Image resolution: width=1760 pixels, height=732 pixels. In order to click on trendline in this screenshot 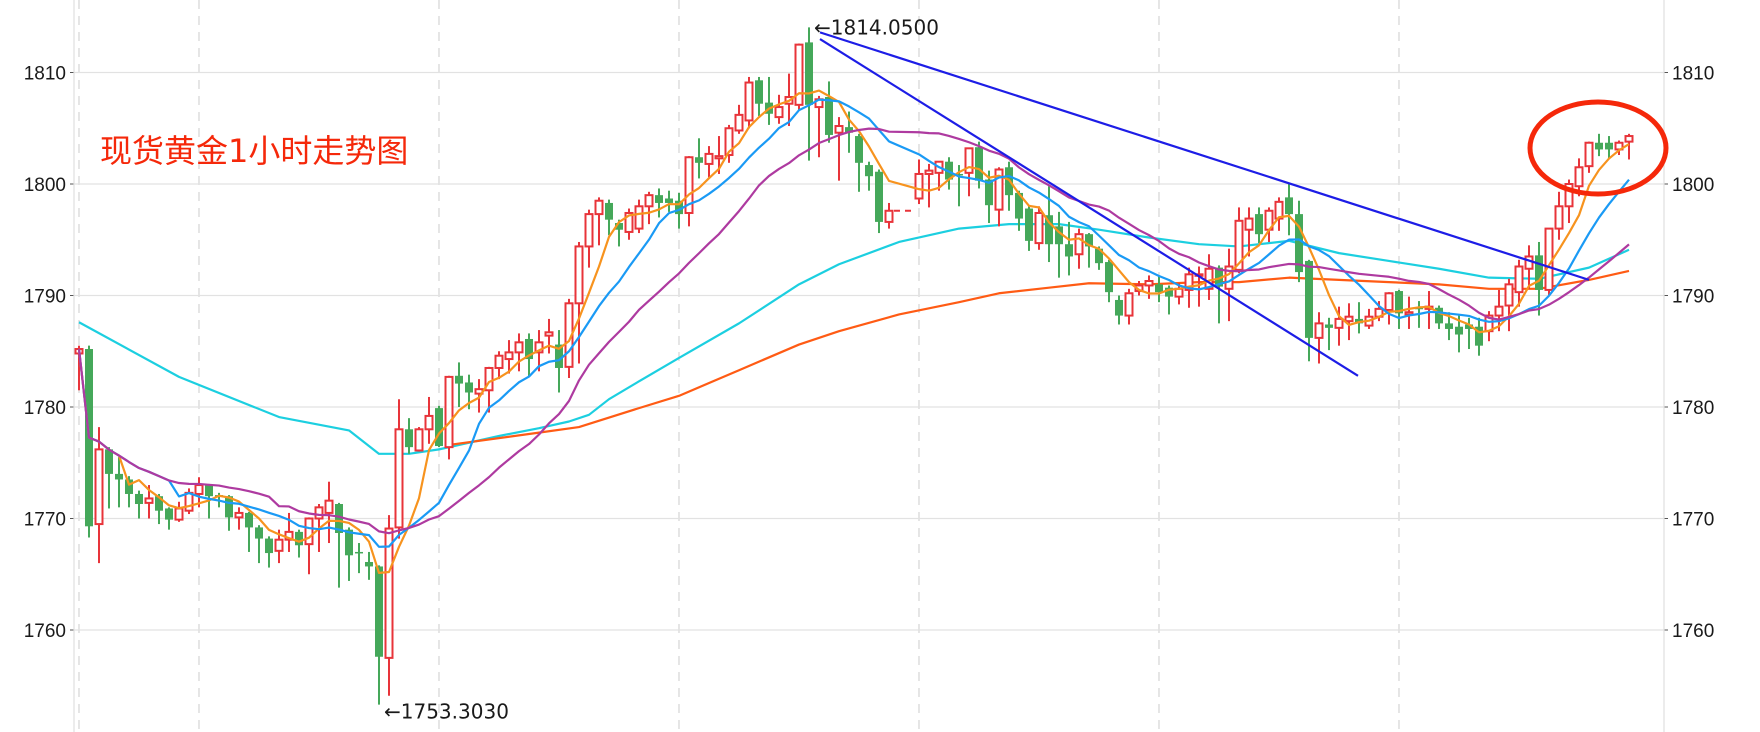, I will do `click(1089, 207)`.